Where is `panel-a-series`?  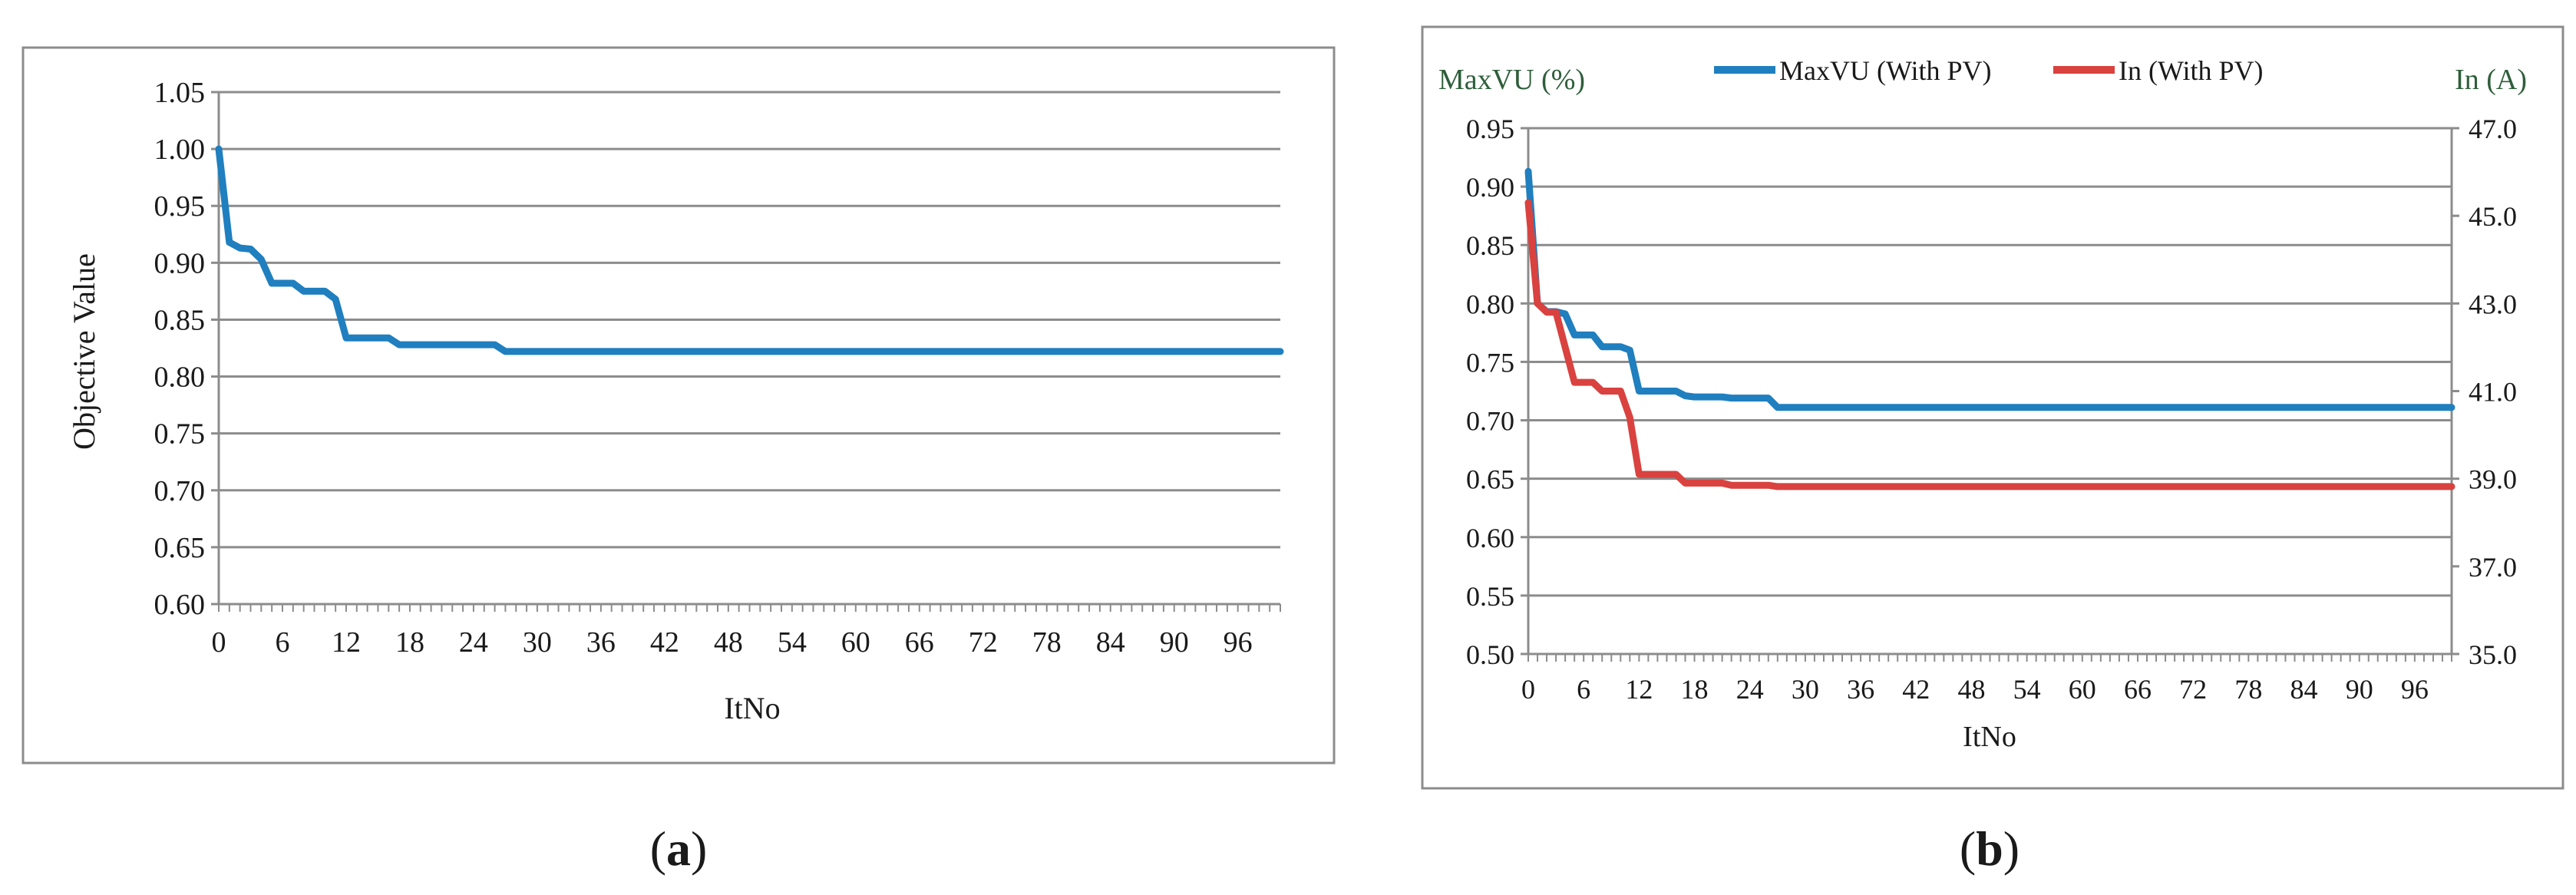
panel-a-series is located at coordinates (749, 250).